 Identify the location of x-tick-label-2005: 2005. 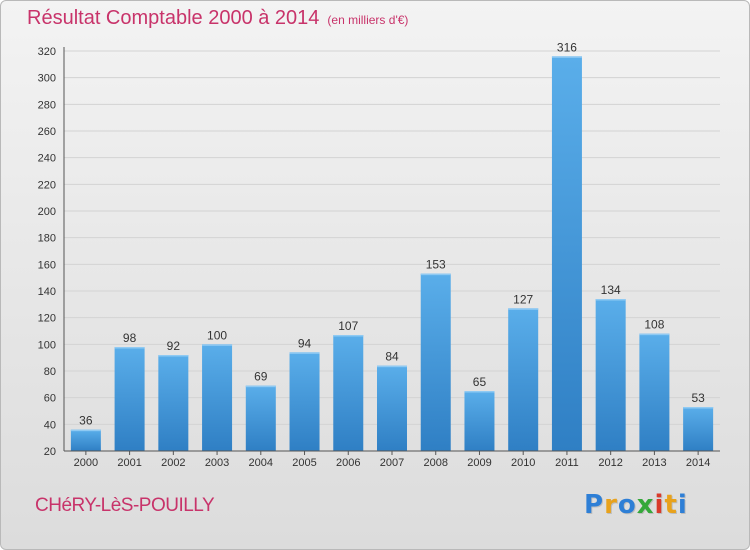
(304, 463).